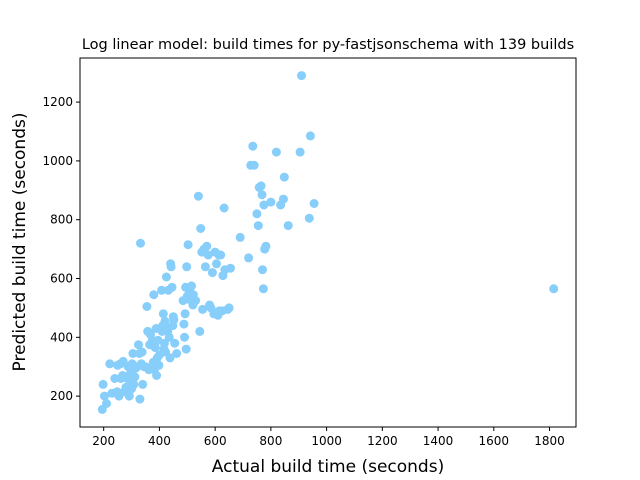 Image resolution: width=640 pixels, height=480 pixels. I want to click on x-axis-label: Actual build time (seconds), so click(328, 467).